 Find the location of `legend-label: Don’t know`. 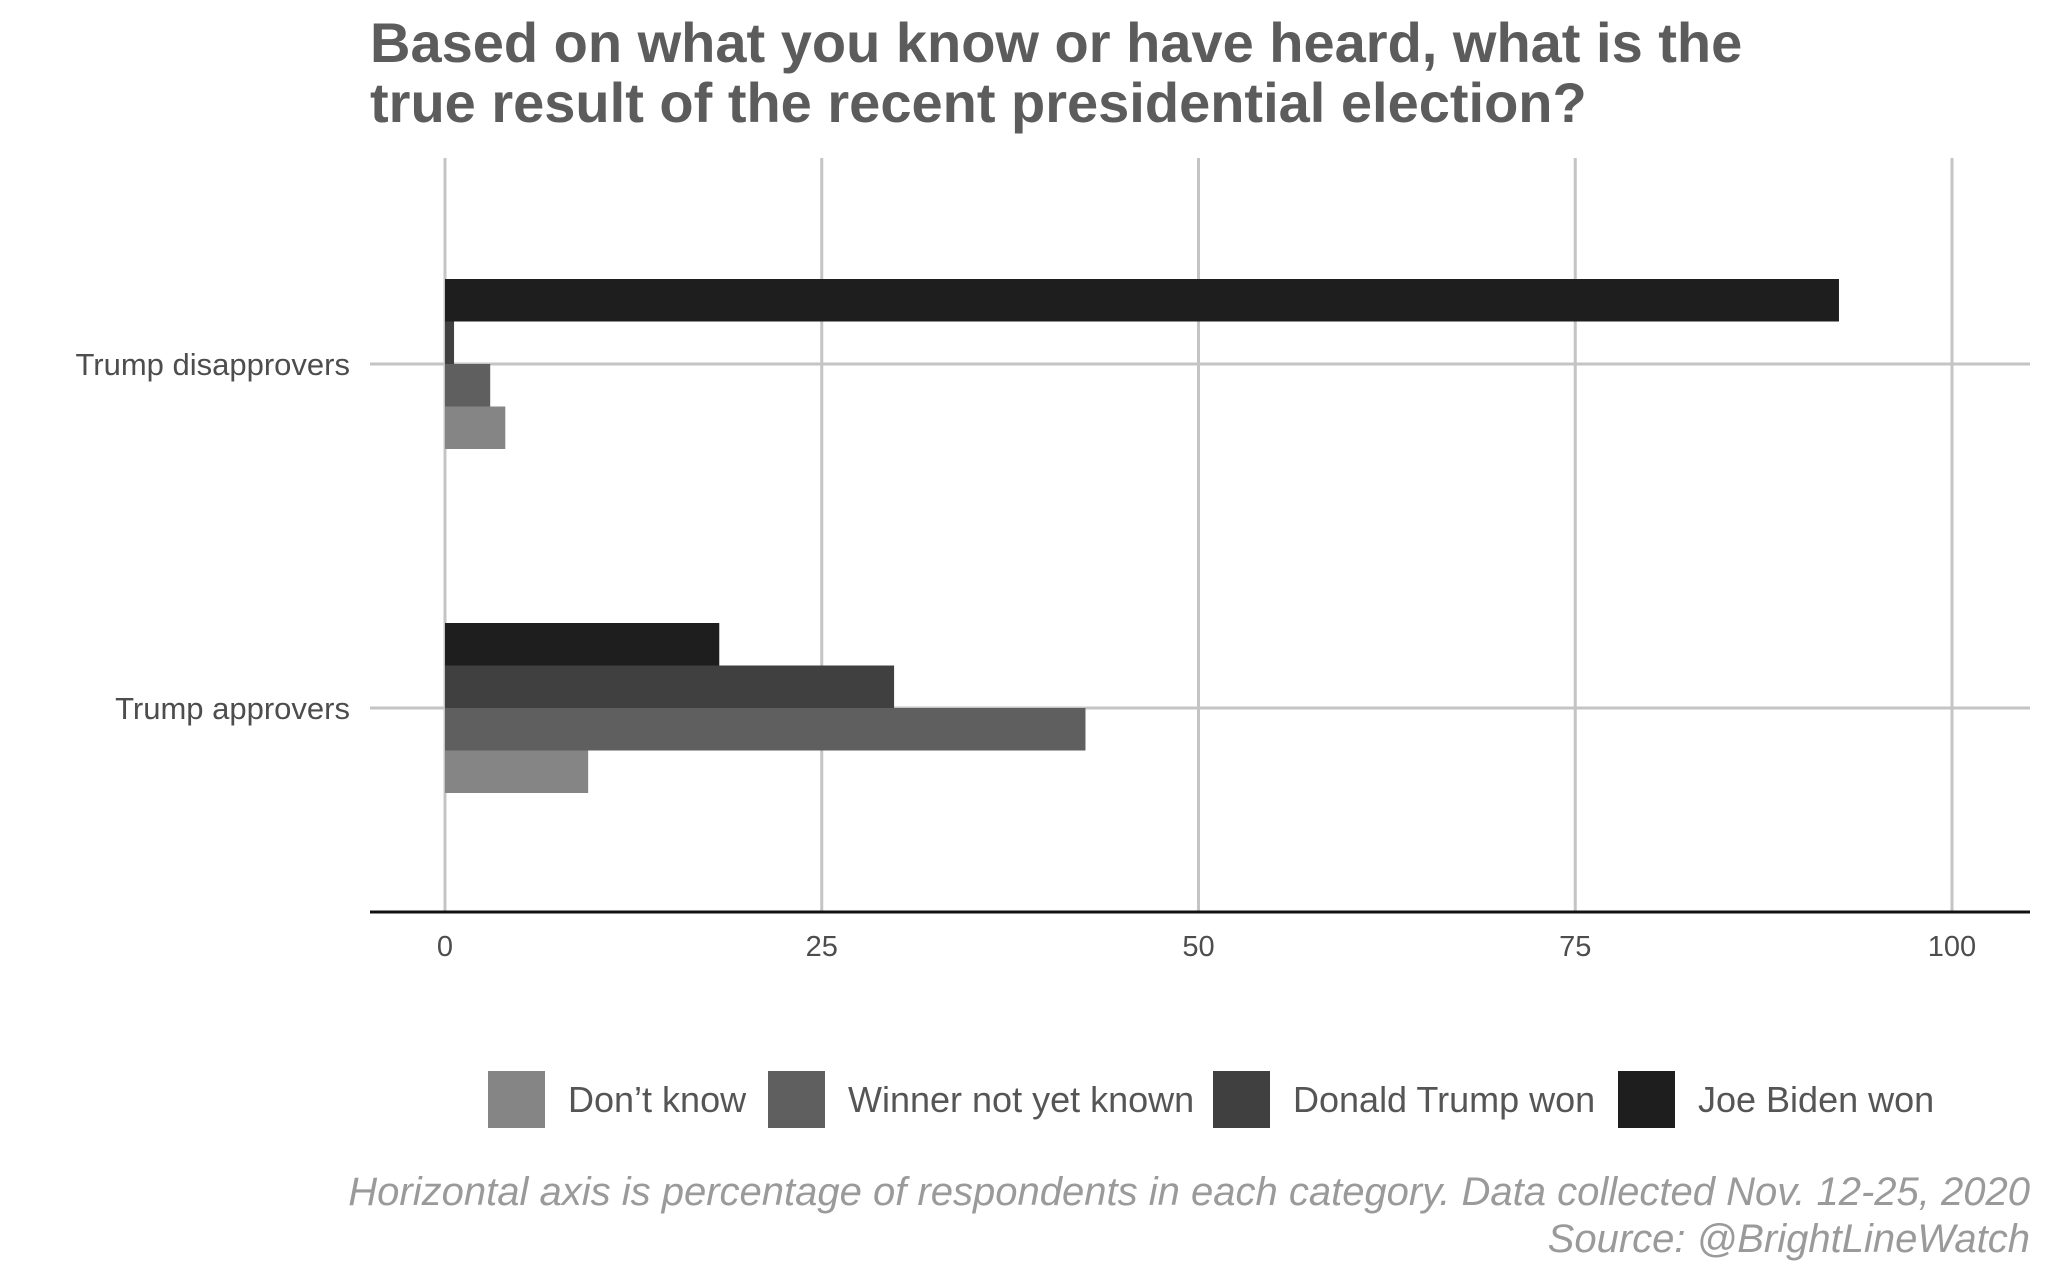

legend-label: Don’t know is located at coordinates (657, 1099).